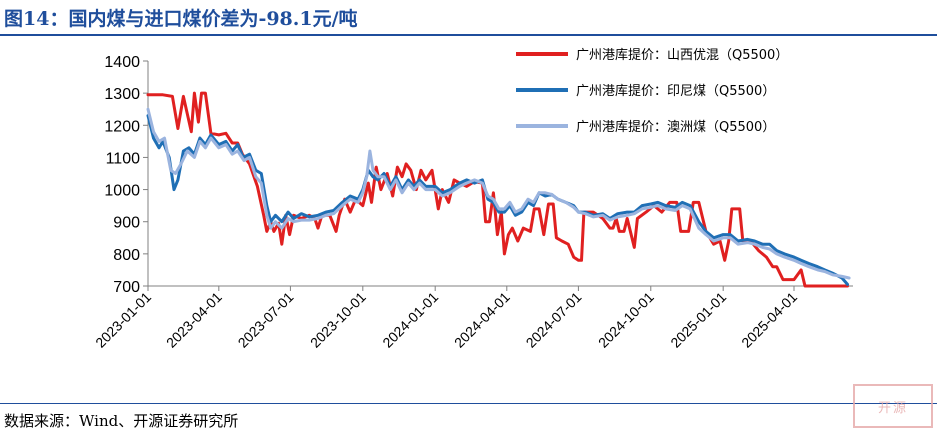  What do you see at coordinates (698, 320) in the screenshot?
I see `x-tick-label: 2025-01-01` at bounding box center [698, 320].